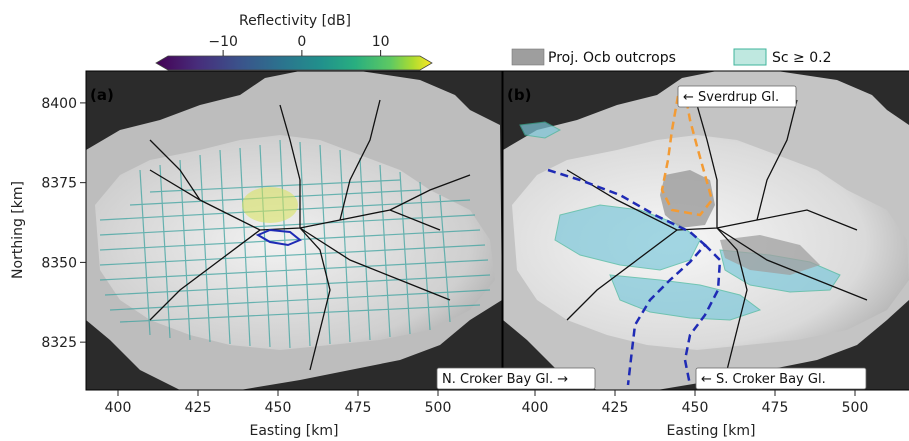  Describe the element at coordinates (295, 21) in the screenshot. I see `colorbar-label: Reflectivity [dB]` at that location.